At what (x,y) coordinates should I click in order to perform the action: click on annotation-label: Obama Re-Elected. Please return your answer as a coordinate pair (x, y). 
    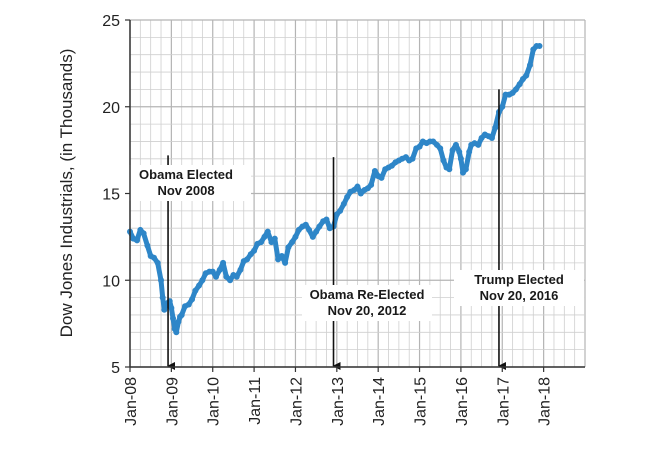
    Looking at the image, I should click on (367, 294).